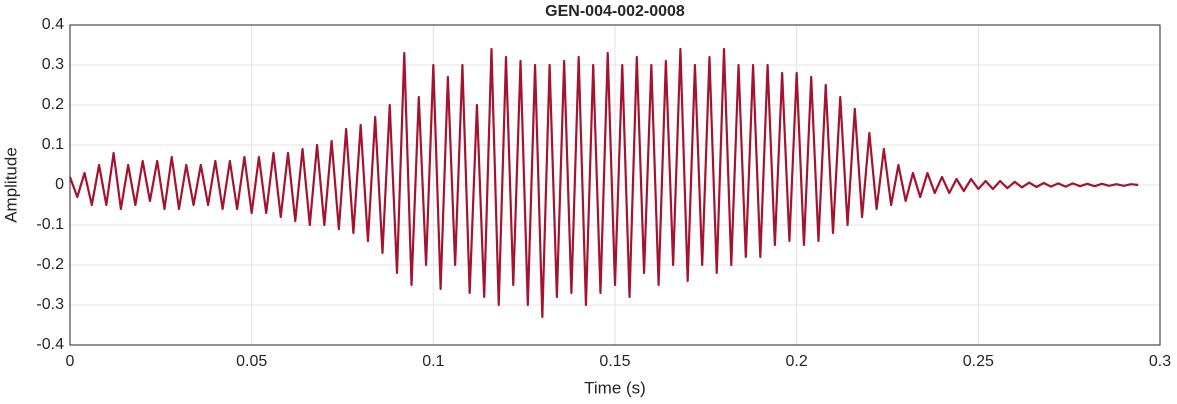  Describe the element at coordinates (70, 361) in the screenshot. I see `x-tick-label: 0` at that location.